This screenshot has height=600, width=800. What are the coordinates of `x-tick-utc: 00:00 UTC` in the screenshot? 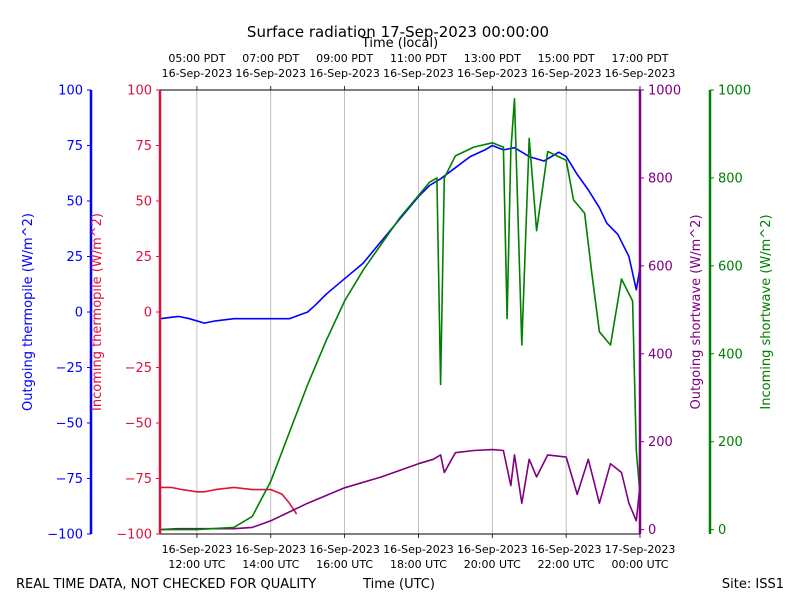 It's located at (639, 564).